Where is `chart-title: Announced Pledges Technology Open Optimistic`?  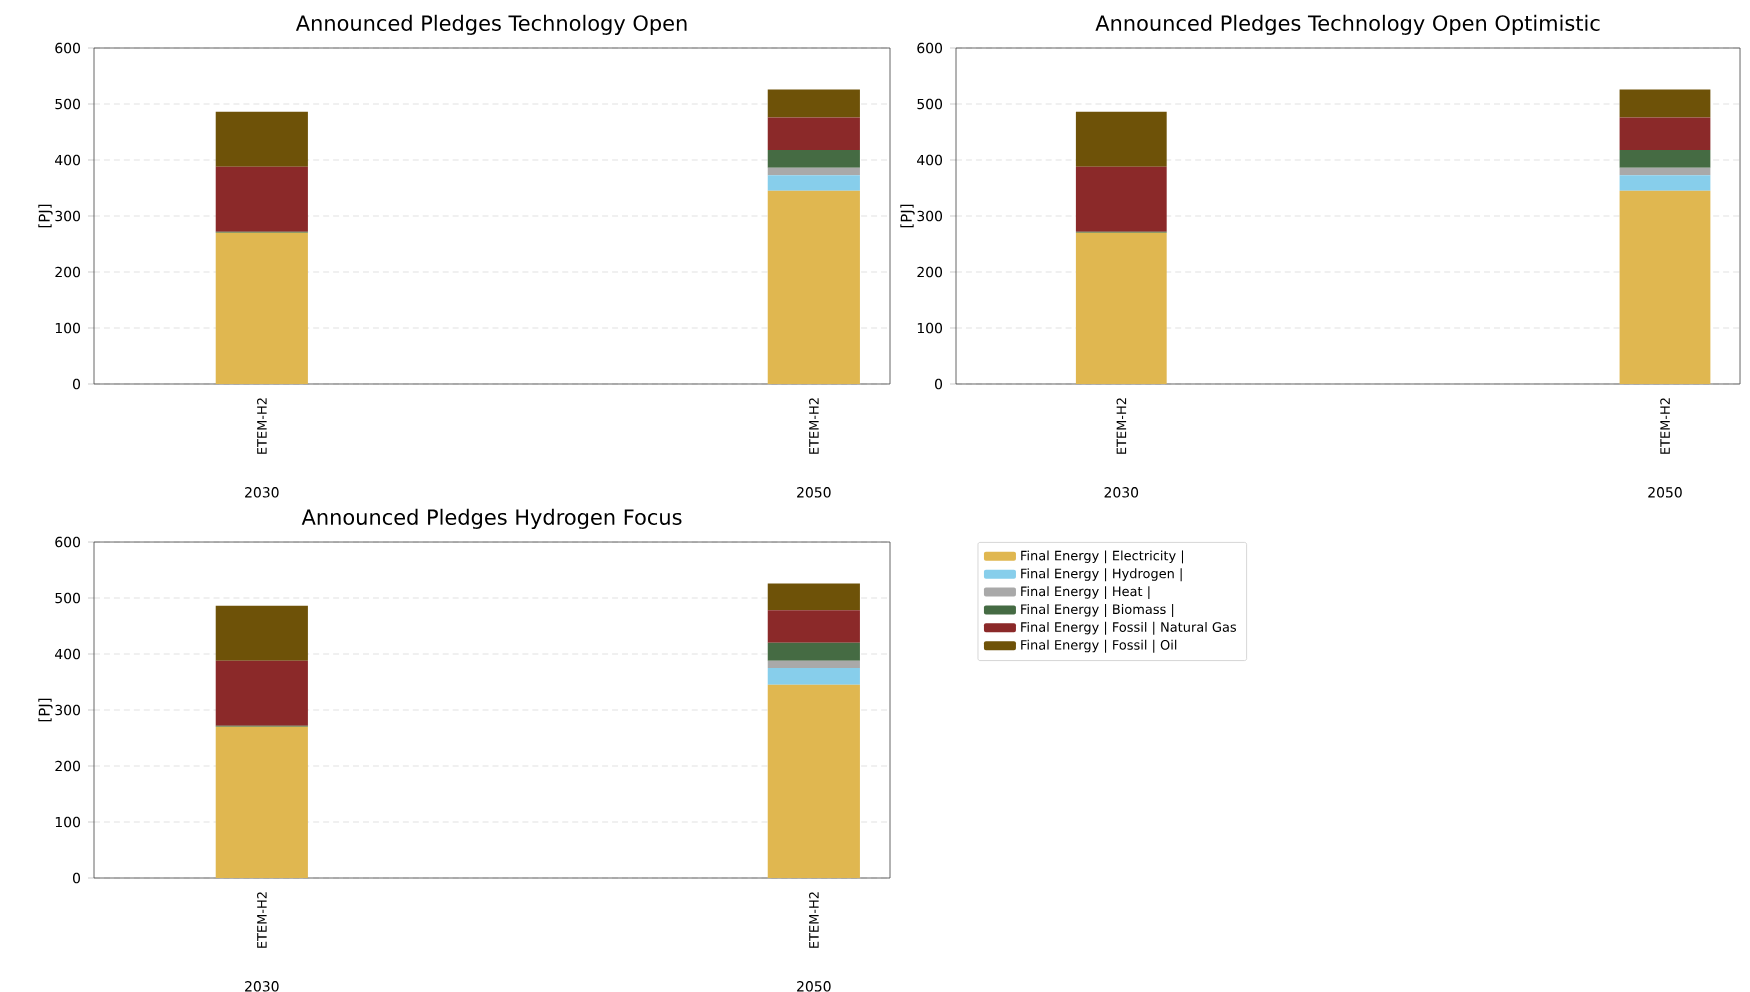
chart-title: Announced Pledges Technology Open Optimistic is located at coordinates (1347, 24).